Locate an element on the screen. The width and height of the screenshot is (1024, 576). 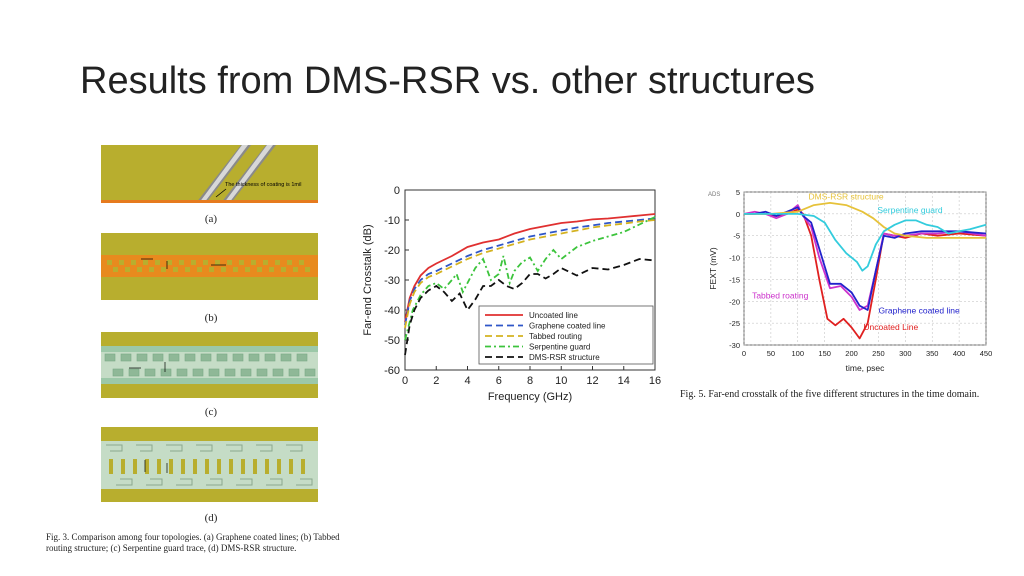
x-tick-label: 200 is located at coordinates (851, 353).